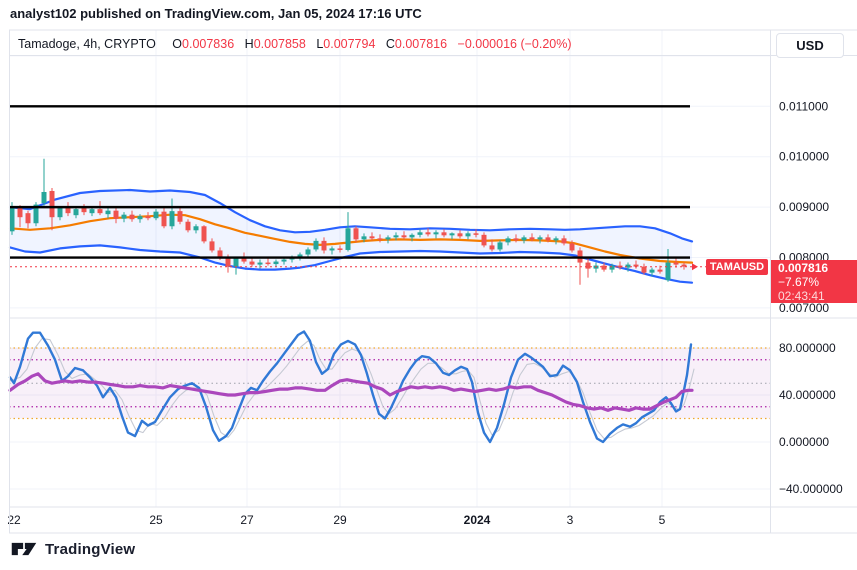 The width and height of the screenshot is (857, 570). Describe the element at coordinates (662, 520) in the screenshot. I see `svg-text: 5` at that location.